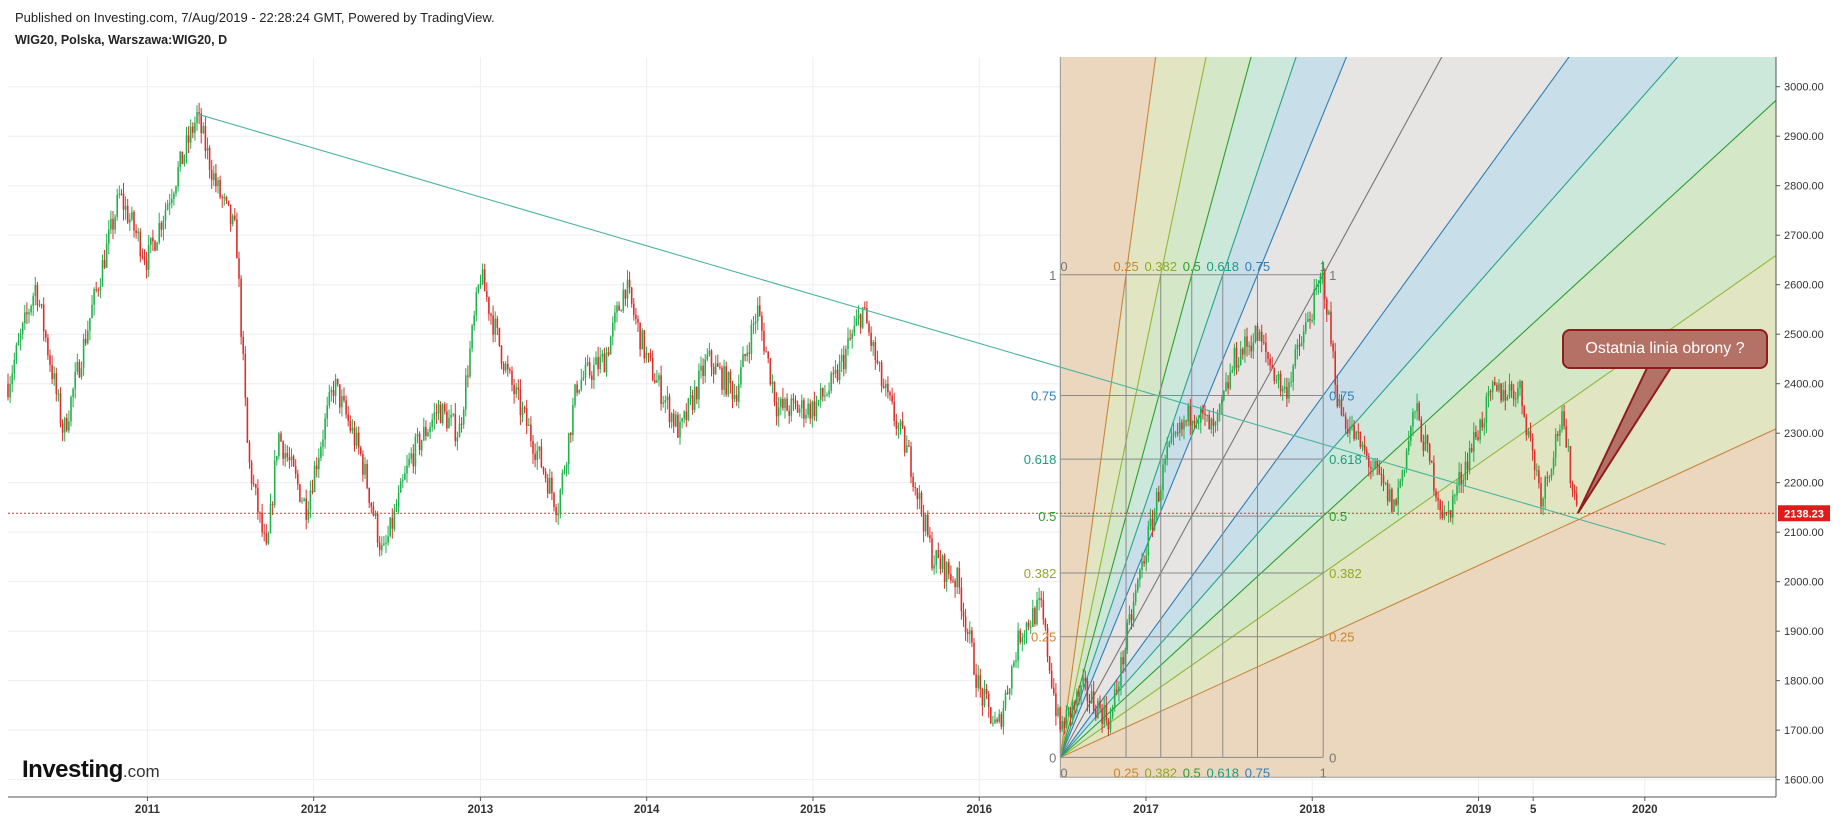 The width and height of the screenshot is (1842, 823). What do you see at coordinates (1332, 275) in the screenshot?
I see `fib-label-right: 1` at bounding box center [1332, 275].